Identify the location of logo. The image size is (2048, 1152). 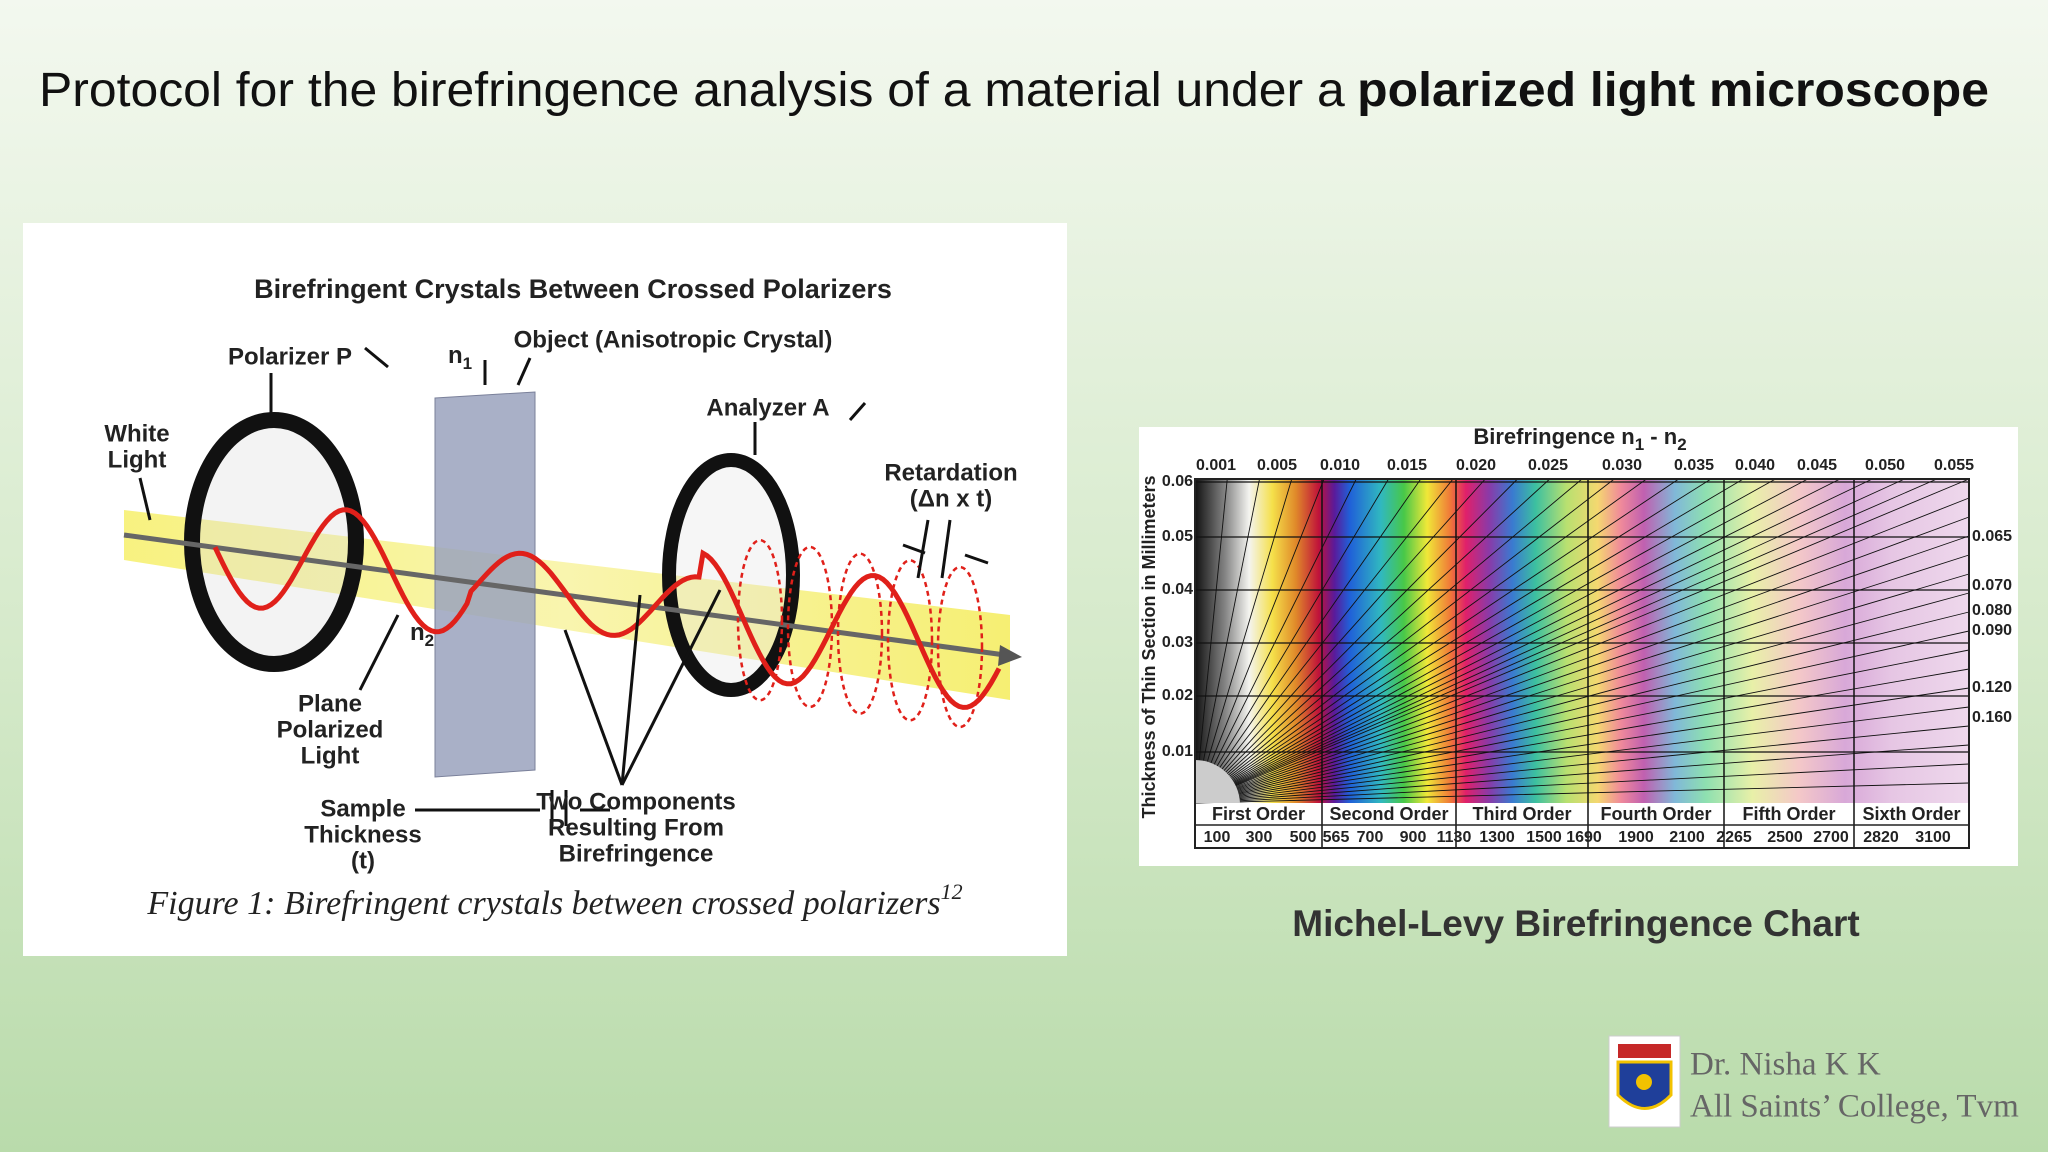
(1644, 1081).